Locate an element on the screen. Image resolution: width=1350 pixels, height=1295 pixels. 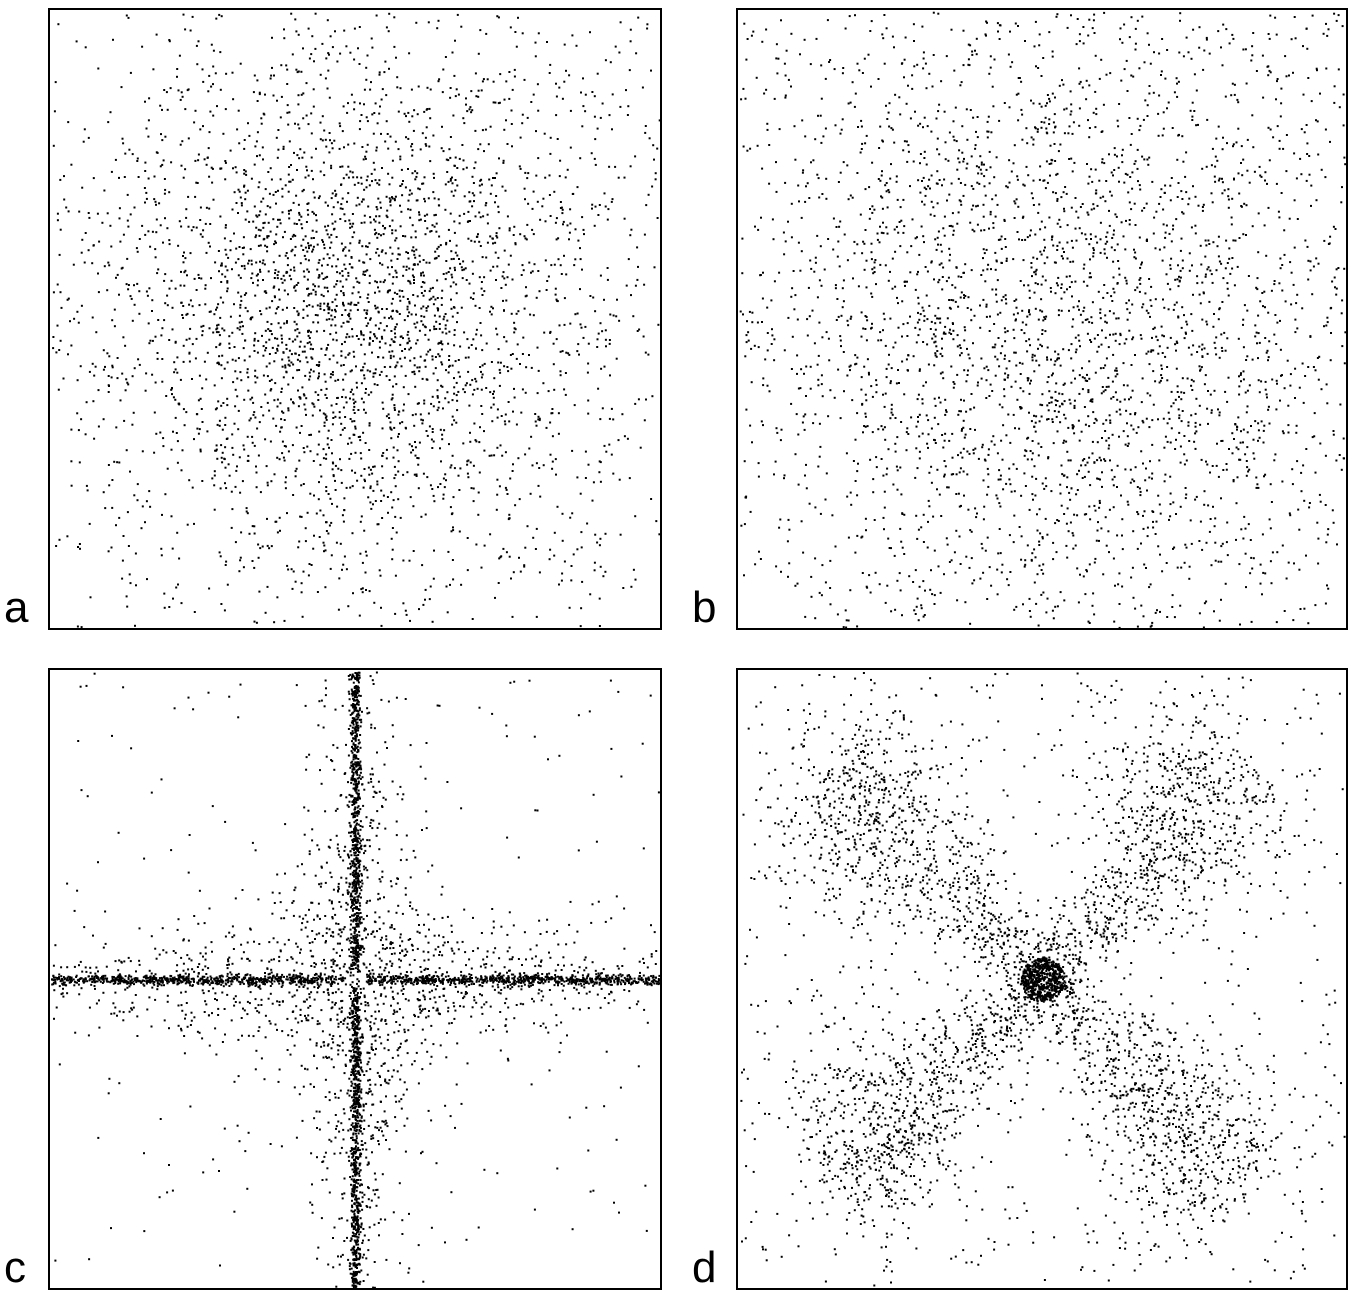
scatter-a-point-2086 is located at coordinates (345, 417).